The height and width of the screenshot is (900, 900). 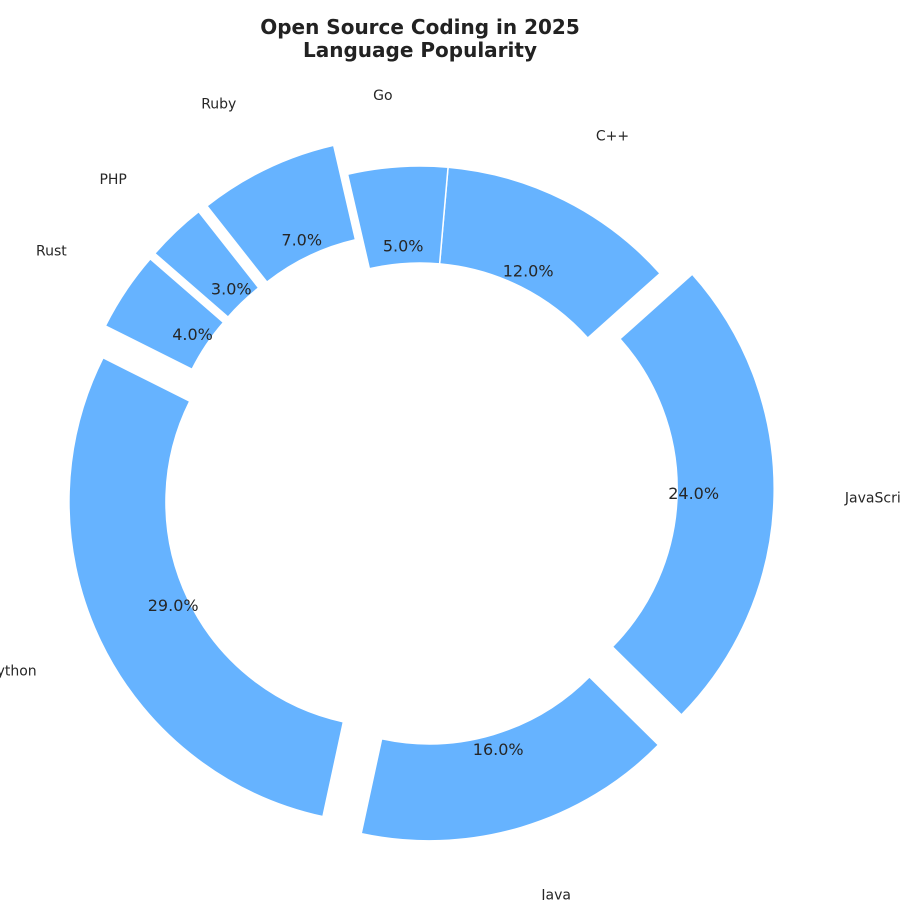 I want to click on wedge-cplusplus, so click(x=550, y=253).